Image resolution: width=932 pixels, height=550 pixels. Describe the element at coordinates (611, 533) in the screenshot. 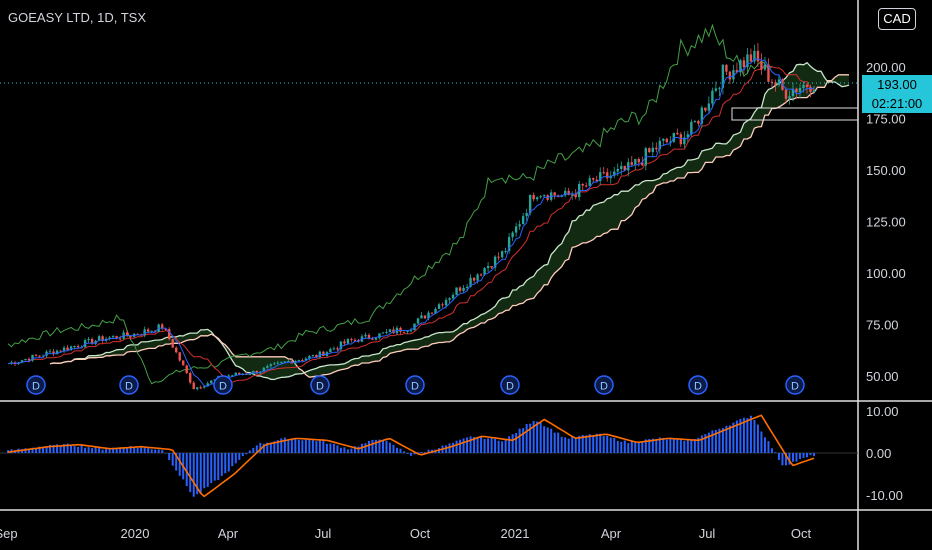

I see `time-tick-label: Apr` at that location.